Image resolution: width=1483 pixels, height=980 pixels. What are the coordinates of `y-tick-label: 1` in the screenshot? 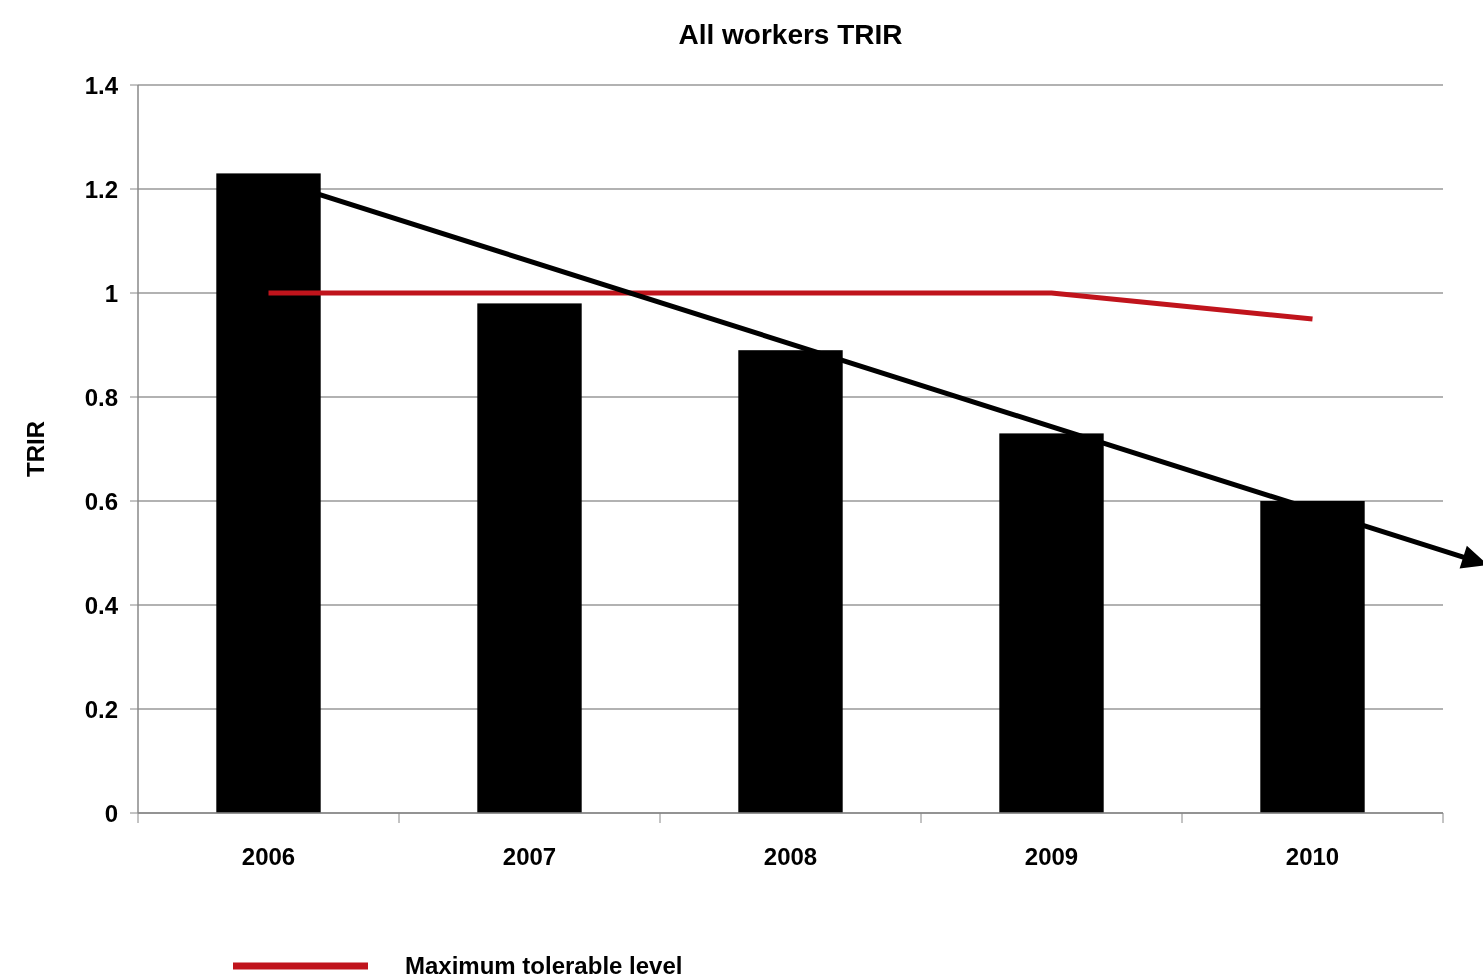 It's located at (111, 293).